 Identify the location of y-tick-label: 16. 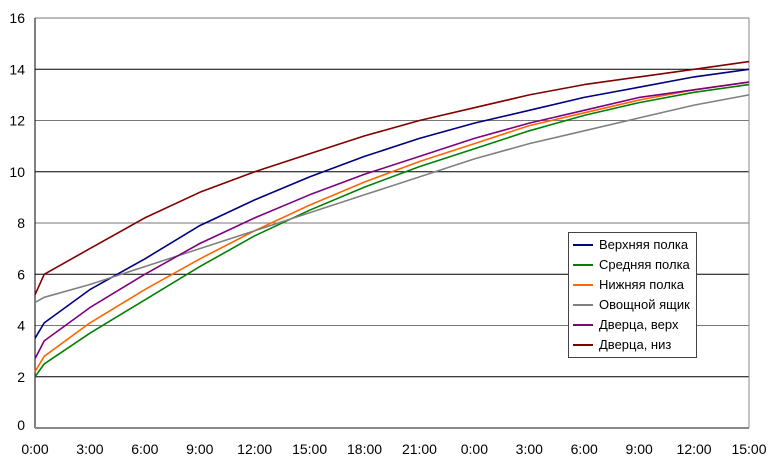
(17, 18).